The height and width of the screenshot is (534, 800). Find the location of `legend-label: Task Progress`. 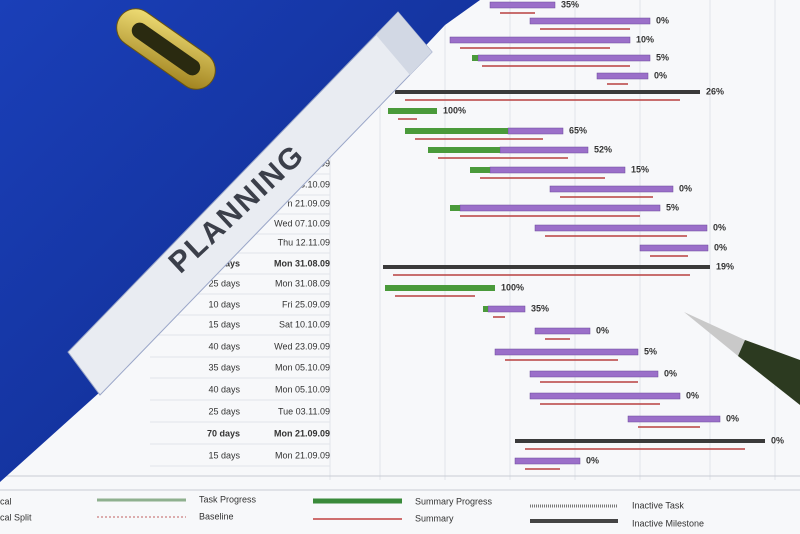

legend-label: Task Progress is located at coordinates (228, 499).